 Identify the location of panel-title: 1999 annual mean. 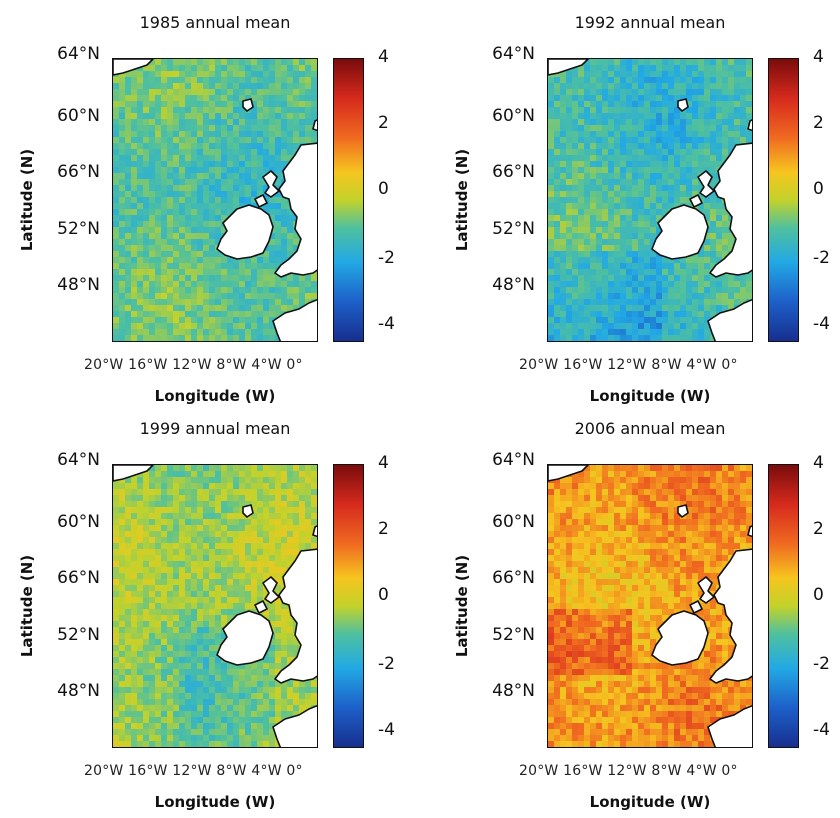
(215, 429).